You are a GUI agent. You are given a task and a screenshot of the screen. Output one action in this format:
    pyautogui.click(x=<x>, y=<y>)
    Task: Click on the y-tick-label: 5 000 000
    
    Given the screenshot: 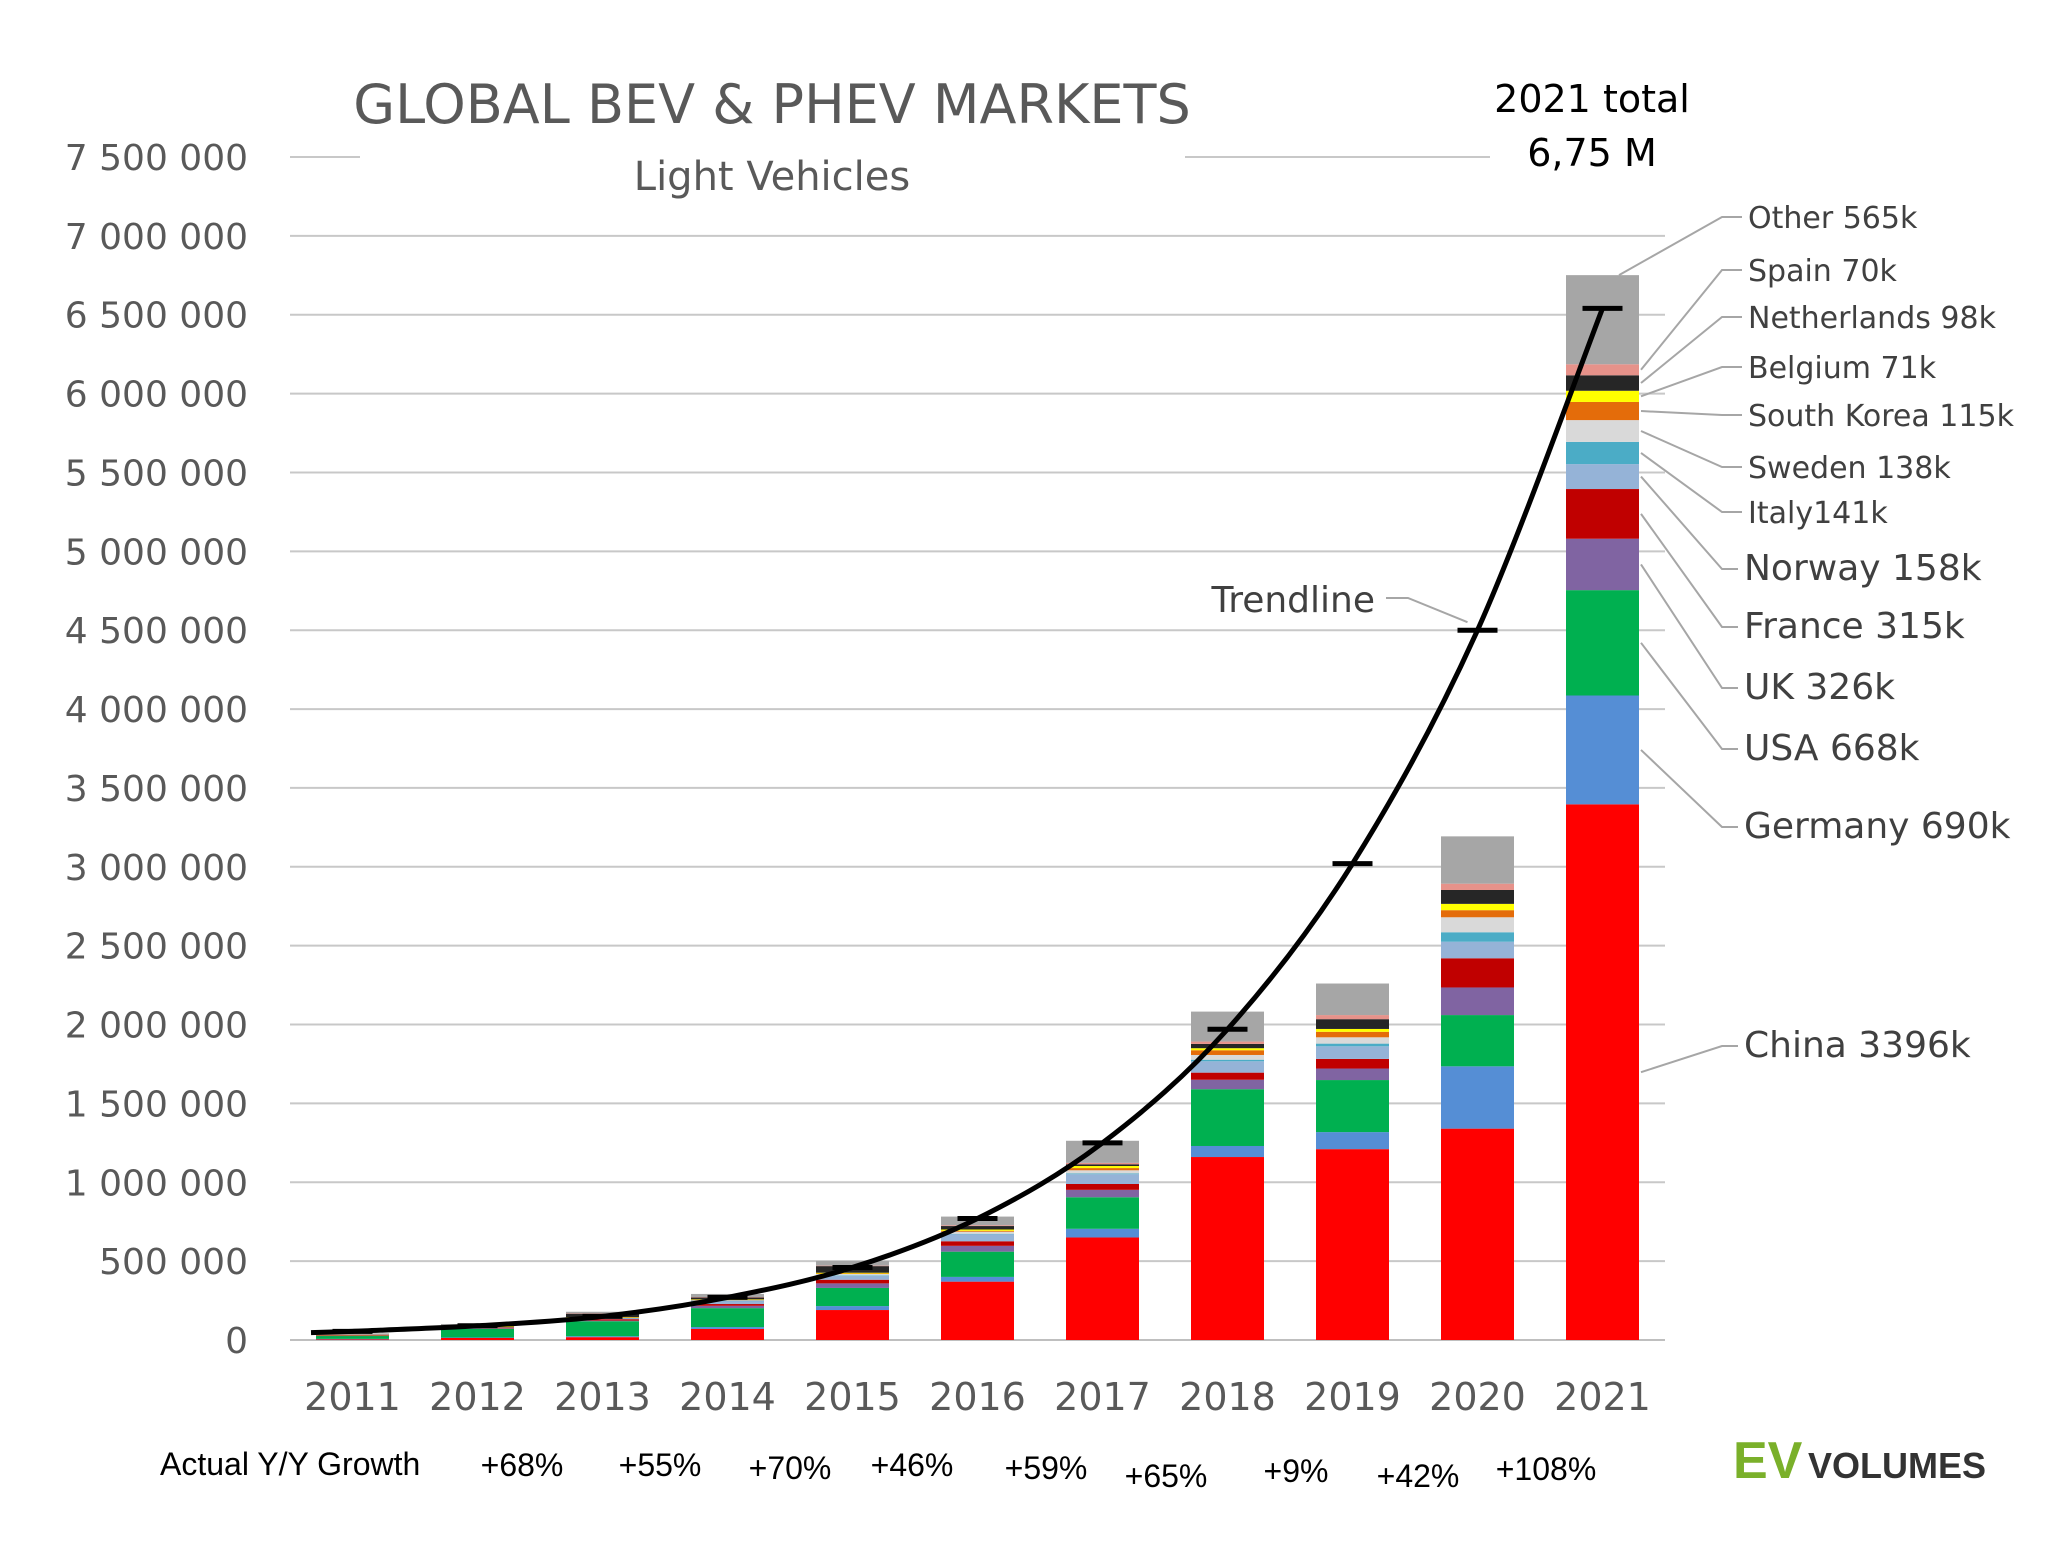 What is the action you would take?
    pyautogui.click(x=156, y=552)
    